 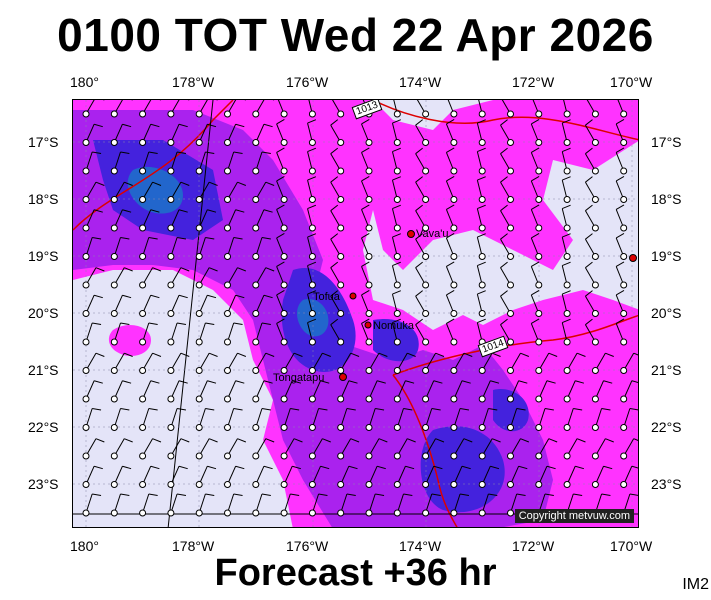 I want to click on nomuka-marker, so click(x=368, y=325).